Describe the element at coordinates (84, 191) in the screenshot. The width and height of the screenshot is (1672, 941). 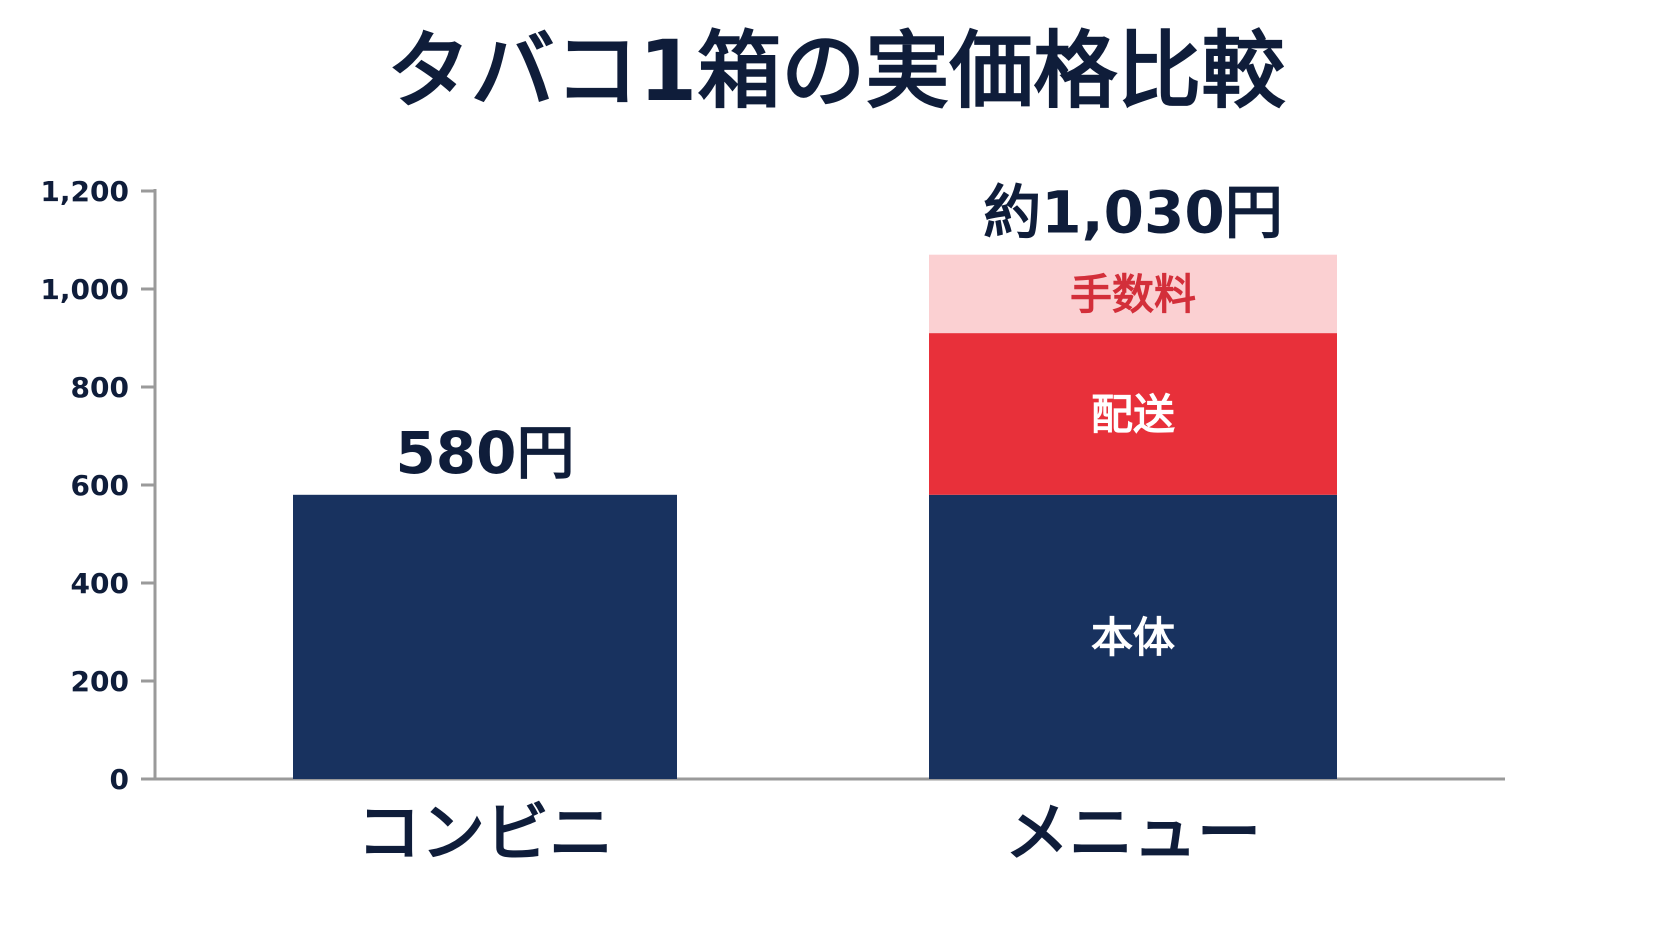
I see `y-tick-label: 1,200` at that location.